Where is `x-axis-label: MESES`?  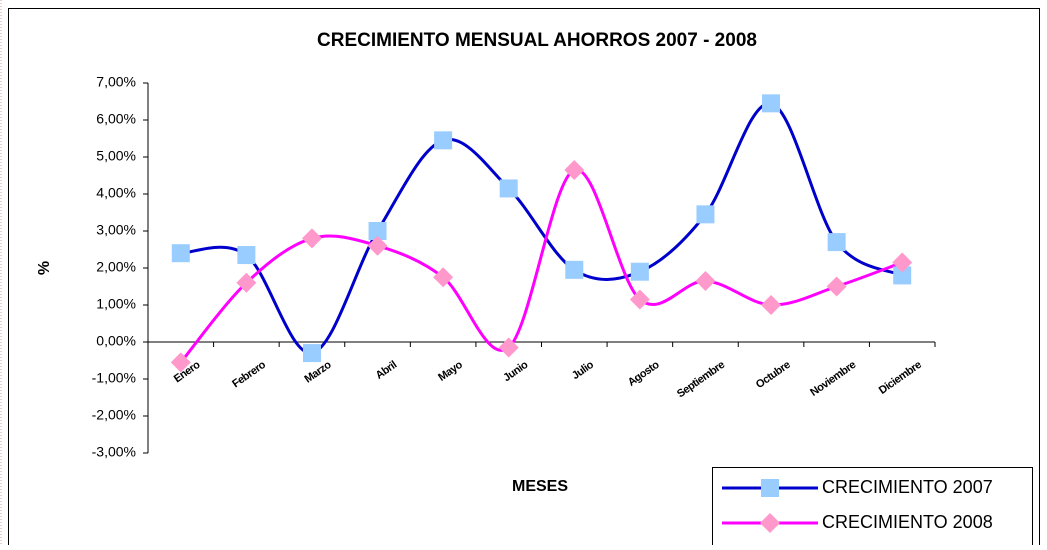
x-axis-label: MESES is located at coordinates (540, 486).